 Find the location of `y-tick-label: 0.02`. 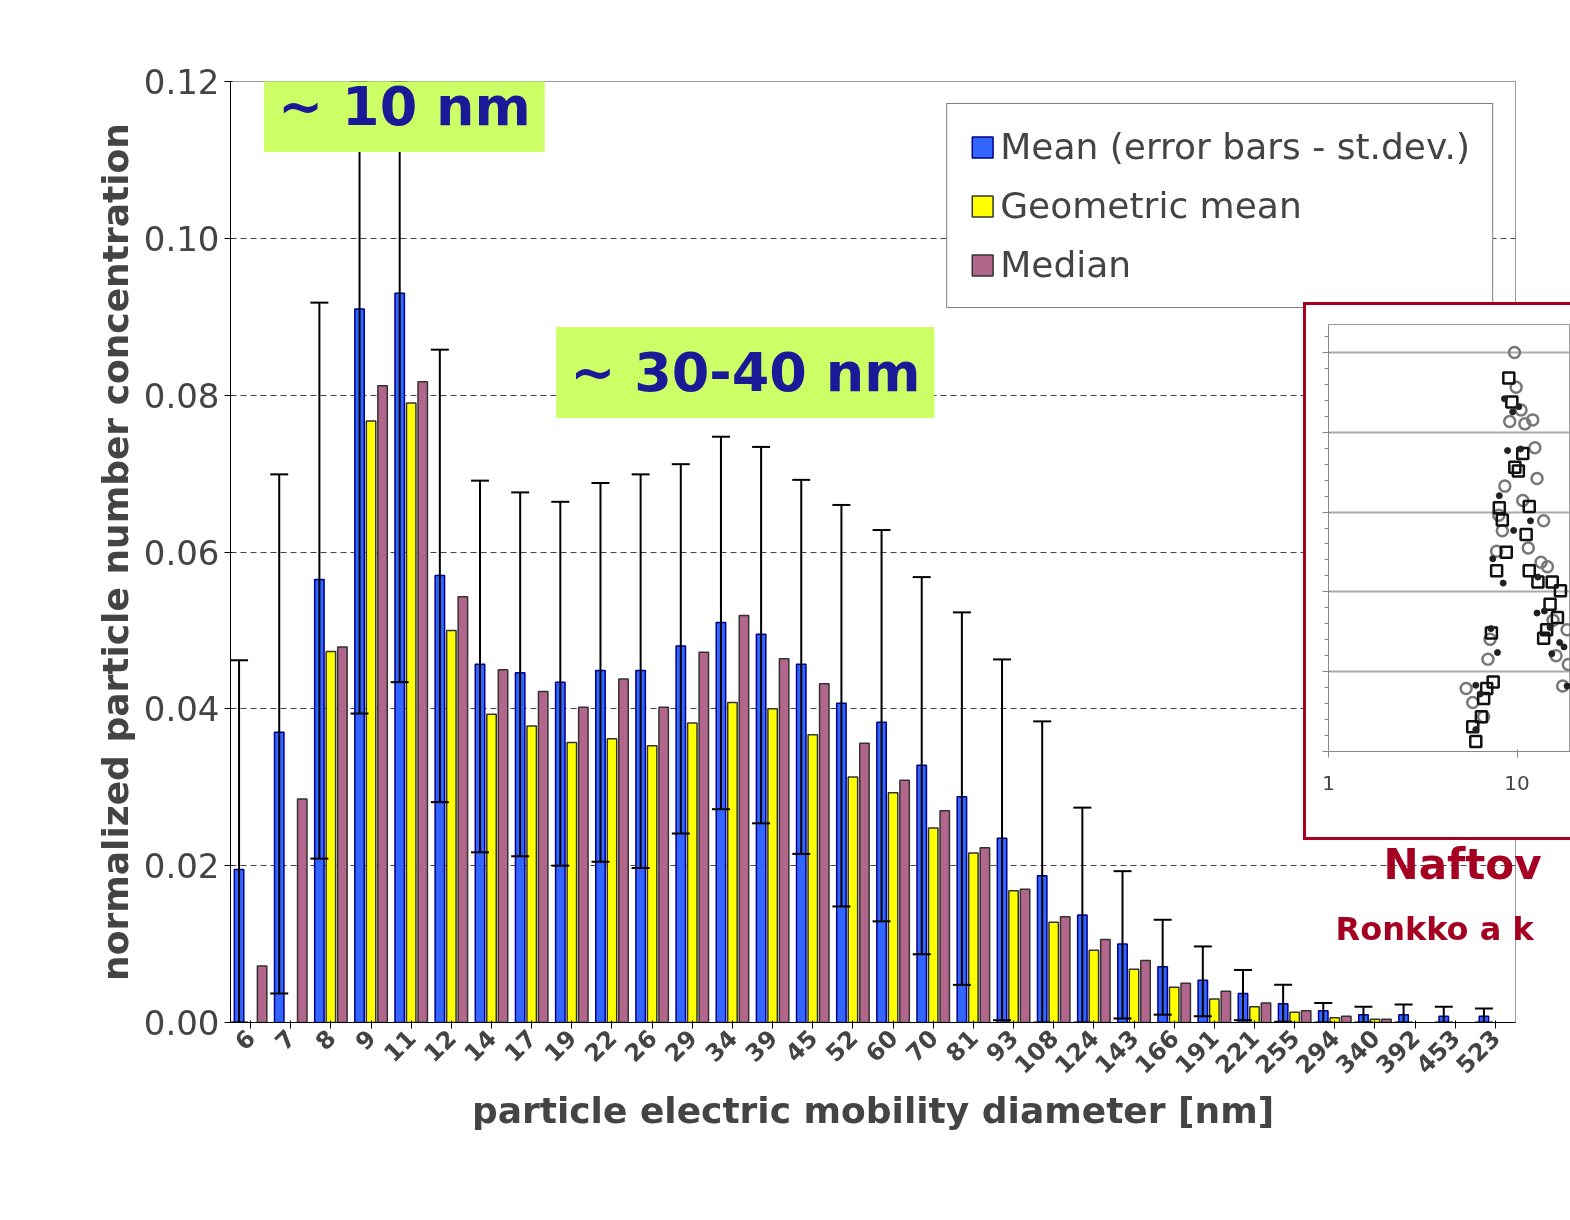

y-tick-label: 0.02 is located at coordinates (181, 866).